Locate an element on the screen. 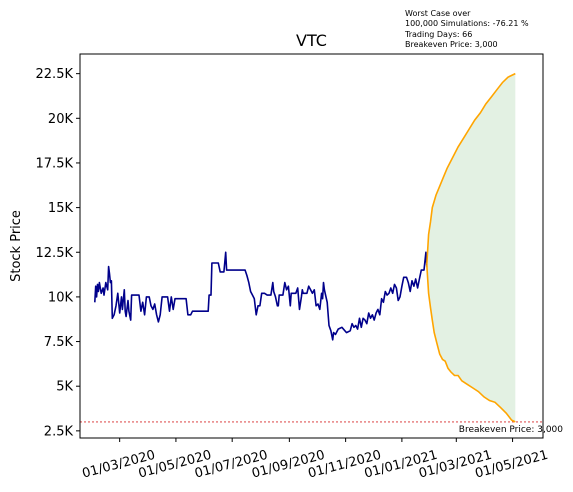 This screenshot has height=492, width=573. y-tick-label: 22.5K is located at coordinates (55, 74).